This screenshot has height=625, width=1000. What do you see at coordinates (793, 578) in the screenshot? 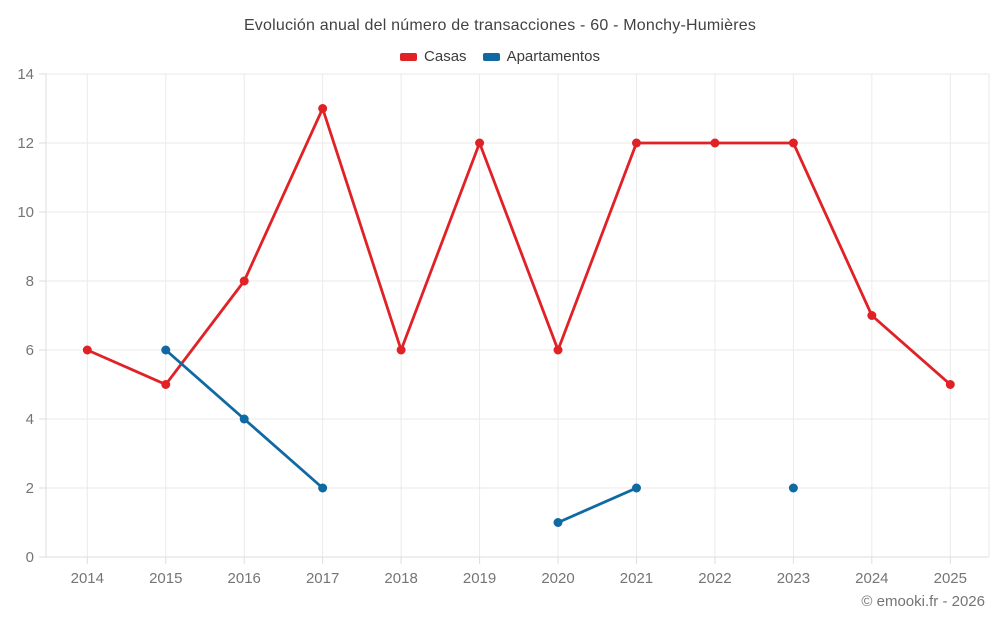
I see `x-tick-label: 2023` at bounding box center [793, 578].